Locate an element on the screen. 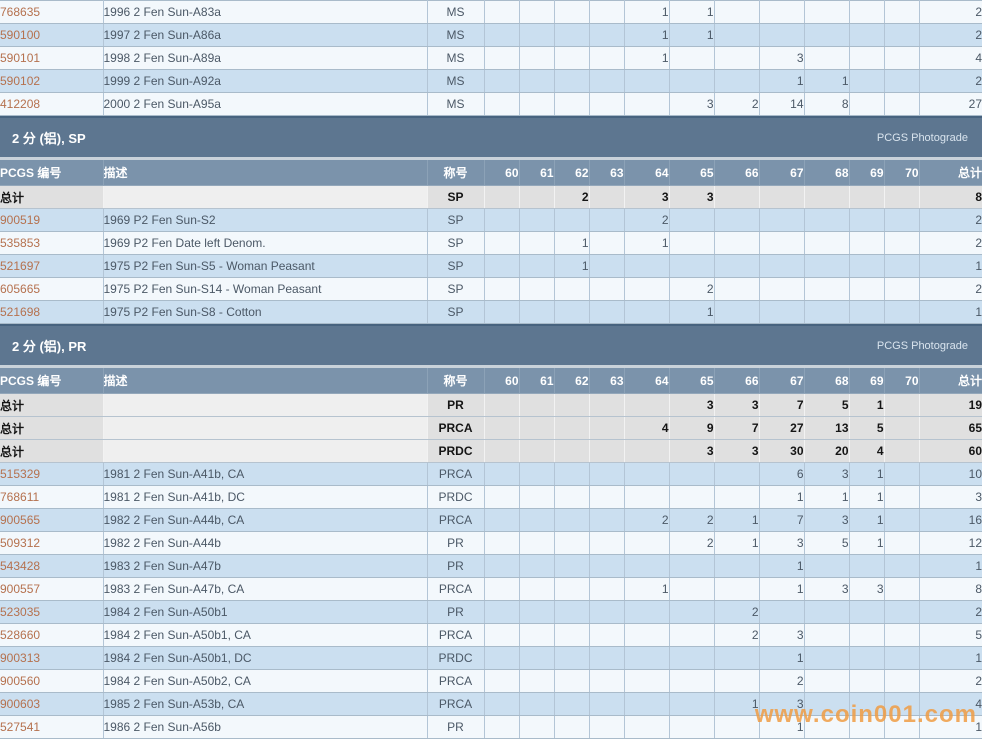  pcgs-number-link: 900565 is located at coordinates (20, 520).